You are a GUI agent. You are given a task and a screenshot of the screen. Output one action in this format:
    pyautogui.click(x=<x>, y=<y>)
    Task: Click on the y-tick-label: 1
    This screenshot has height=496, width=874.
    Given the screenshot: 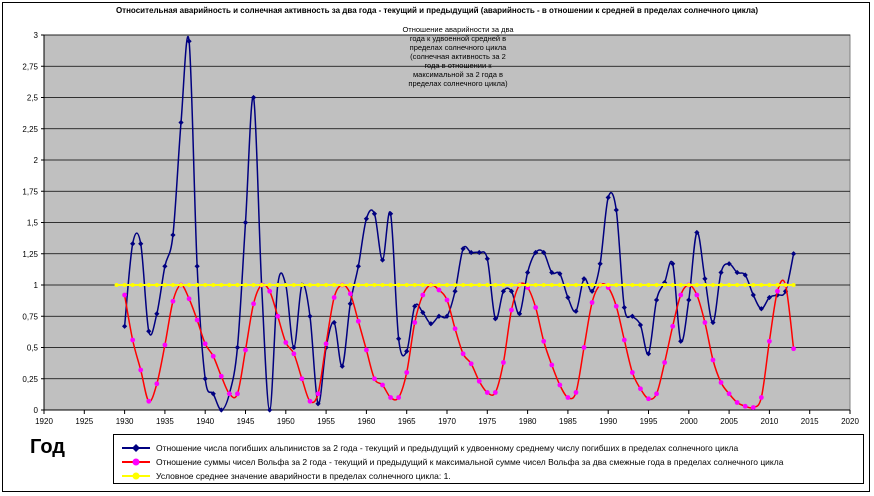 What is the action you would take?
    pyautogui.click(x=36, y=285)
    